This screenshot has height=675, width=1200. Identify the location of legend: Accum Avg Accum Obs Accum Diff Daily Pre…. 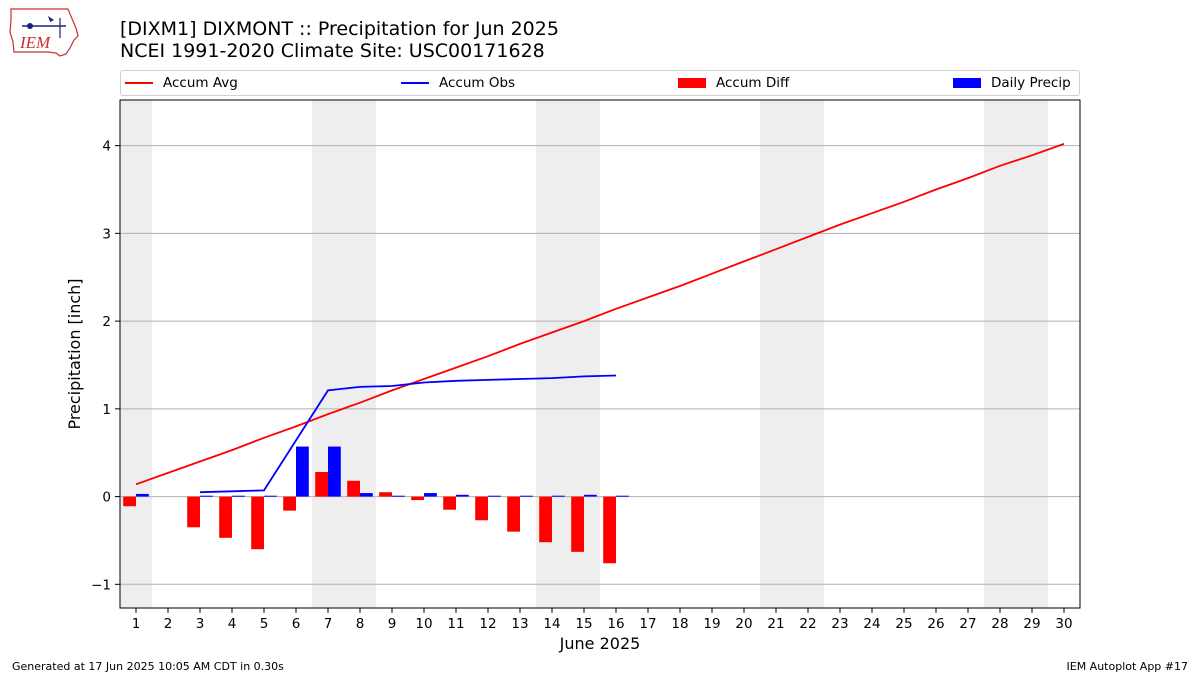
(600, 83).